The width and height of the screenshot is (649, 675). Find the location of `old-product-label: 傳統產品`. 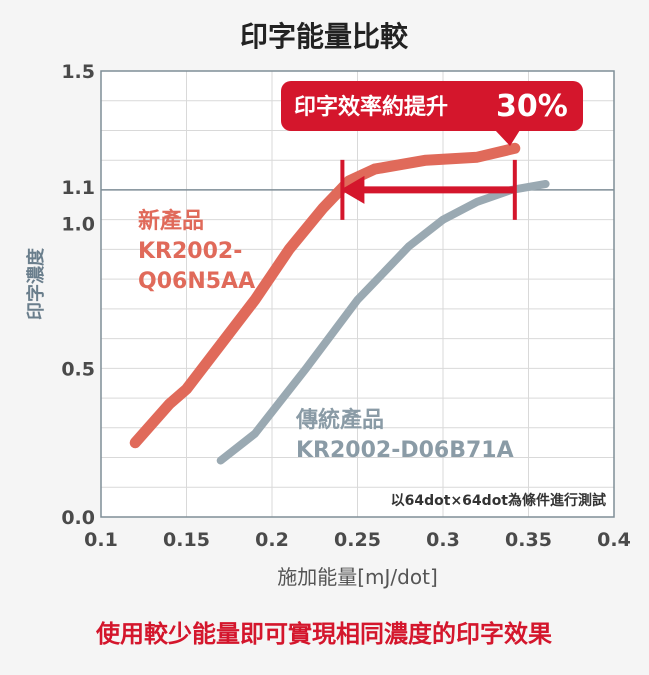

old-product-label: 傳統產品 is located at coordinates (339, 420).